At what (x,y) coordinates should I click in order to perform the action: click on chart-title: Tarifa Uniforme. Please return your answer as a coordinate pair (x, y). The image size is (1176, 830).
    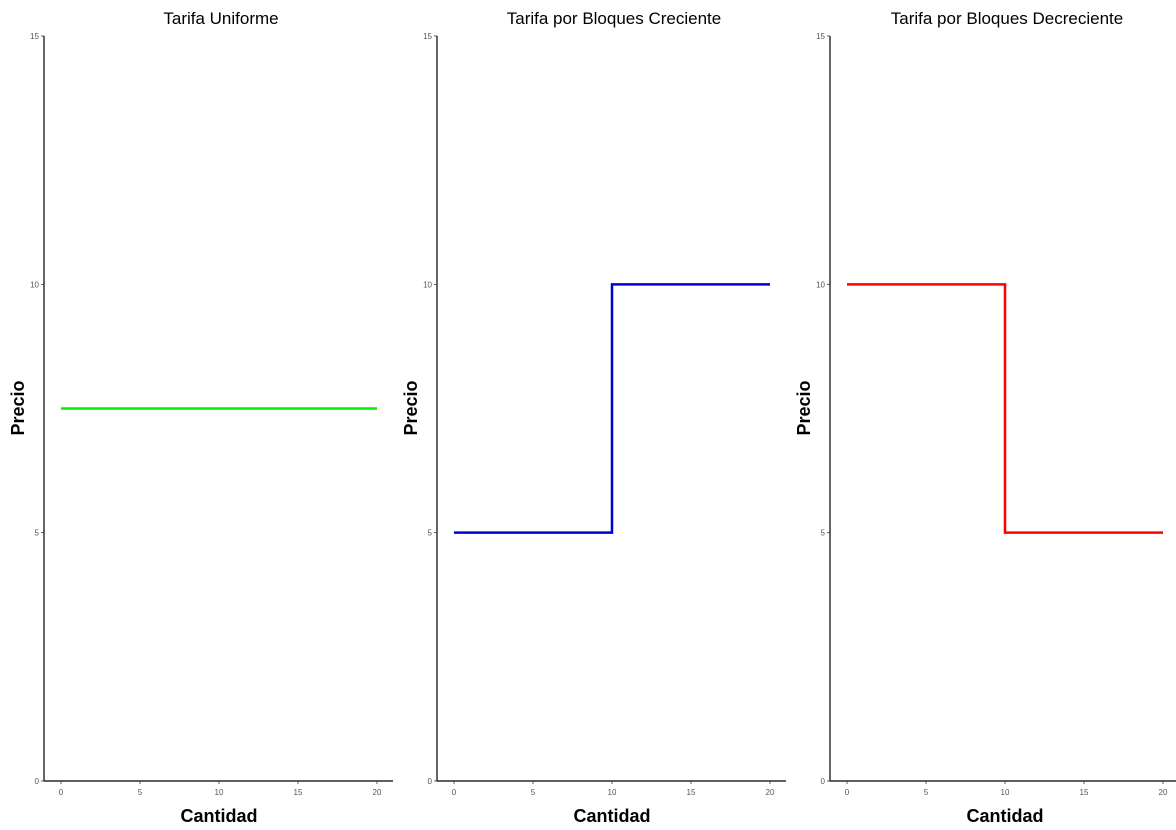
    Looking at the image, I should click on (220, 18).